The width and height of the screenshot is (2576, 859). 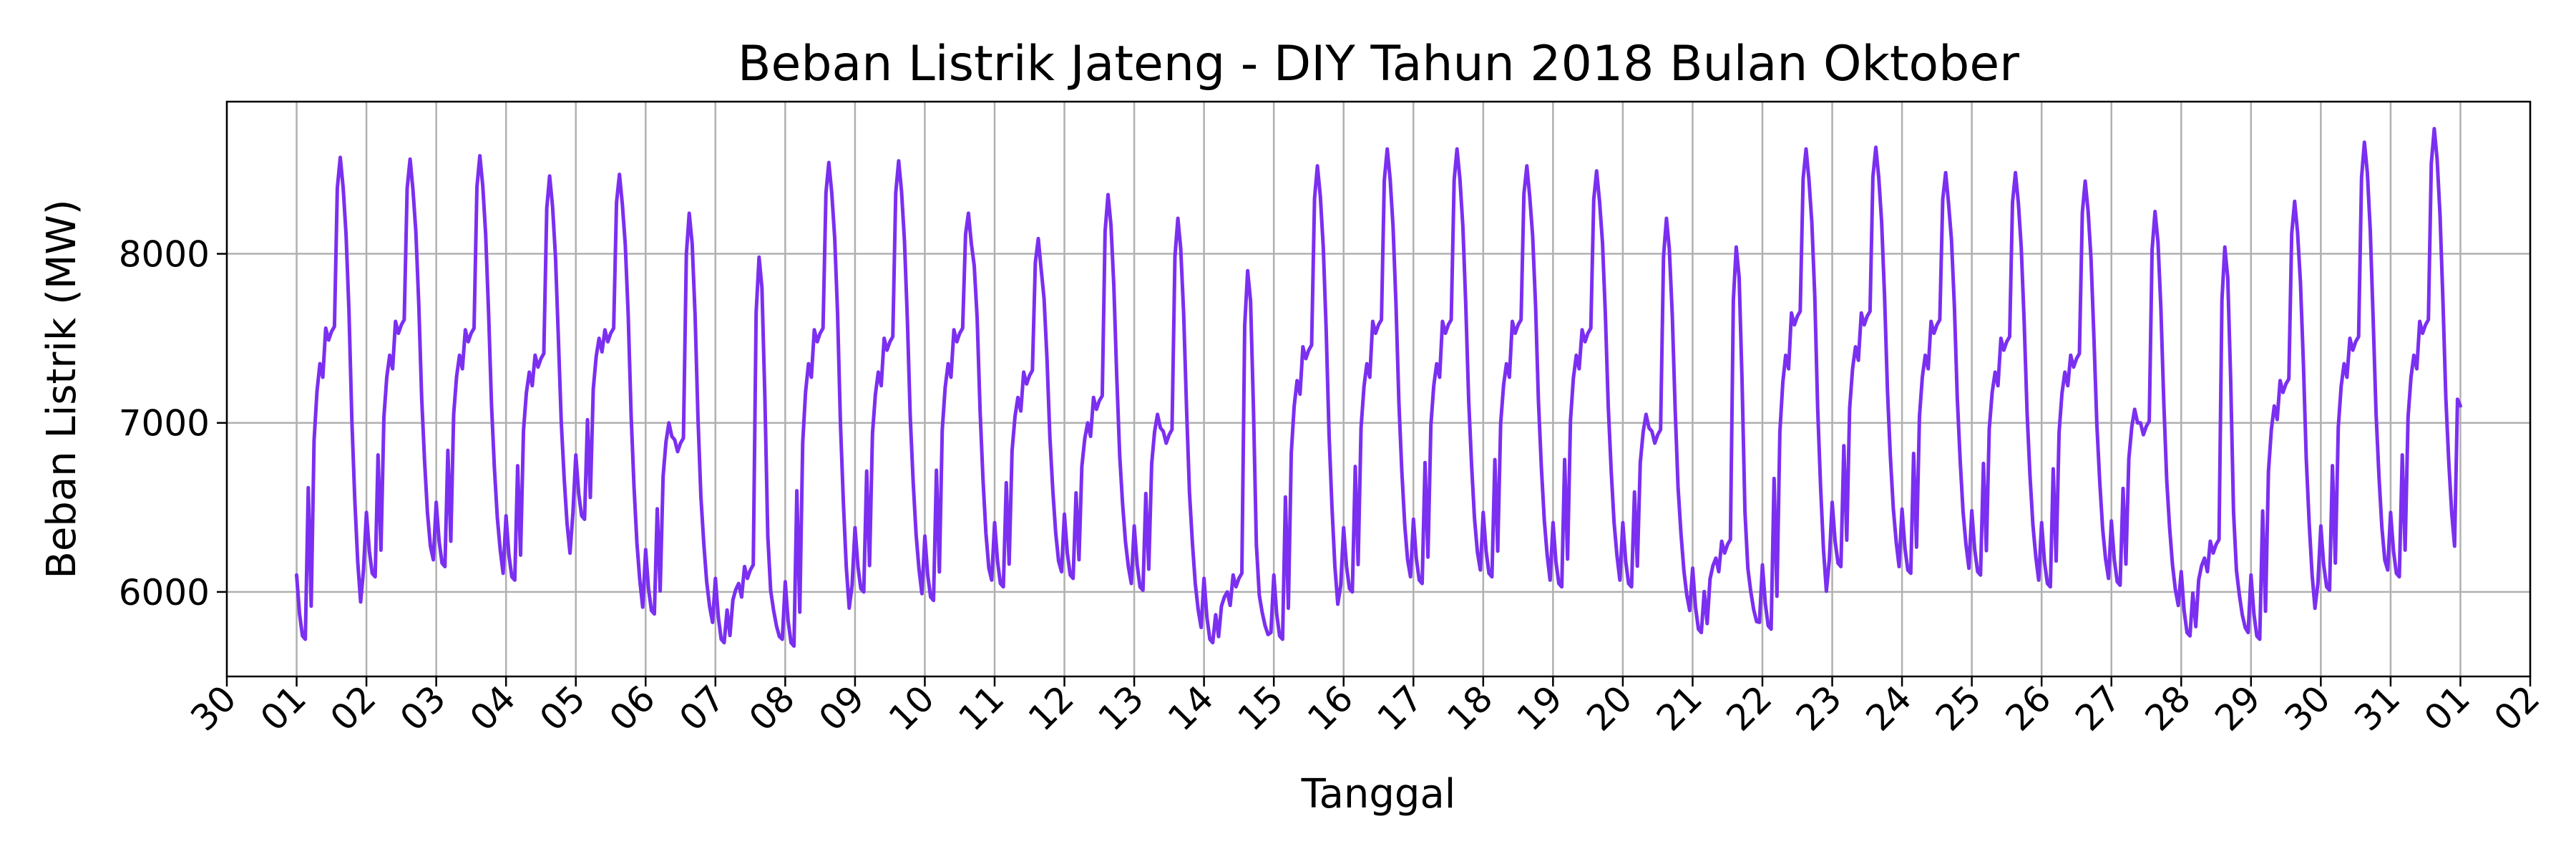 What do you see at coordinates (1378, 794) in the screenshot?
I see `x-axis-label: Tanggal` at bounding box center [1378, 794].